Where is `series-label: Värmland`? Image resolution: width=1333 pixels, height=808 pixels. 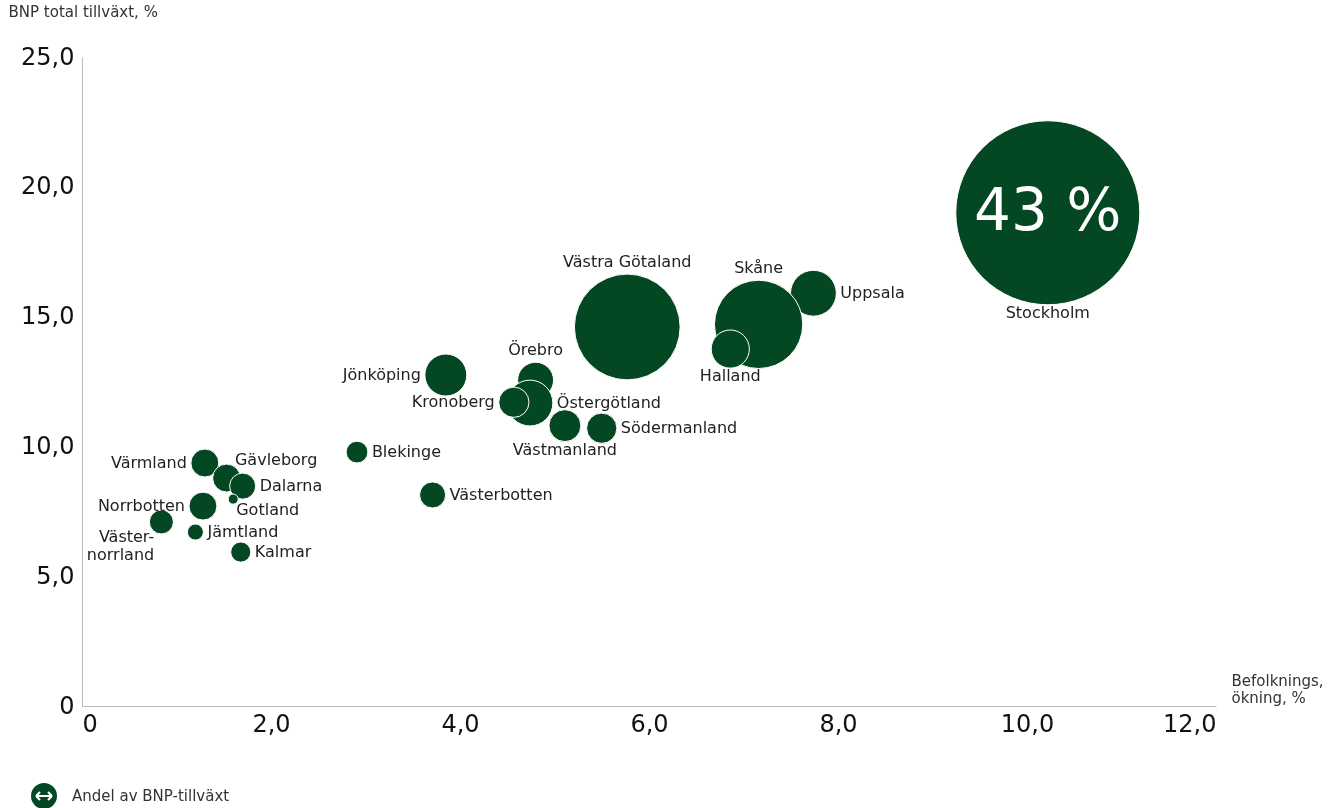 series-label: Värmland is located at coordinates (148, 463).